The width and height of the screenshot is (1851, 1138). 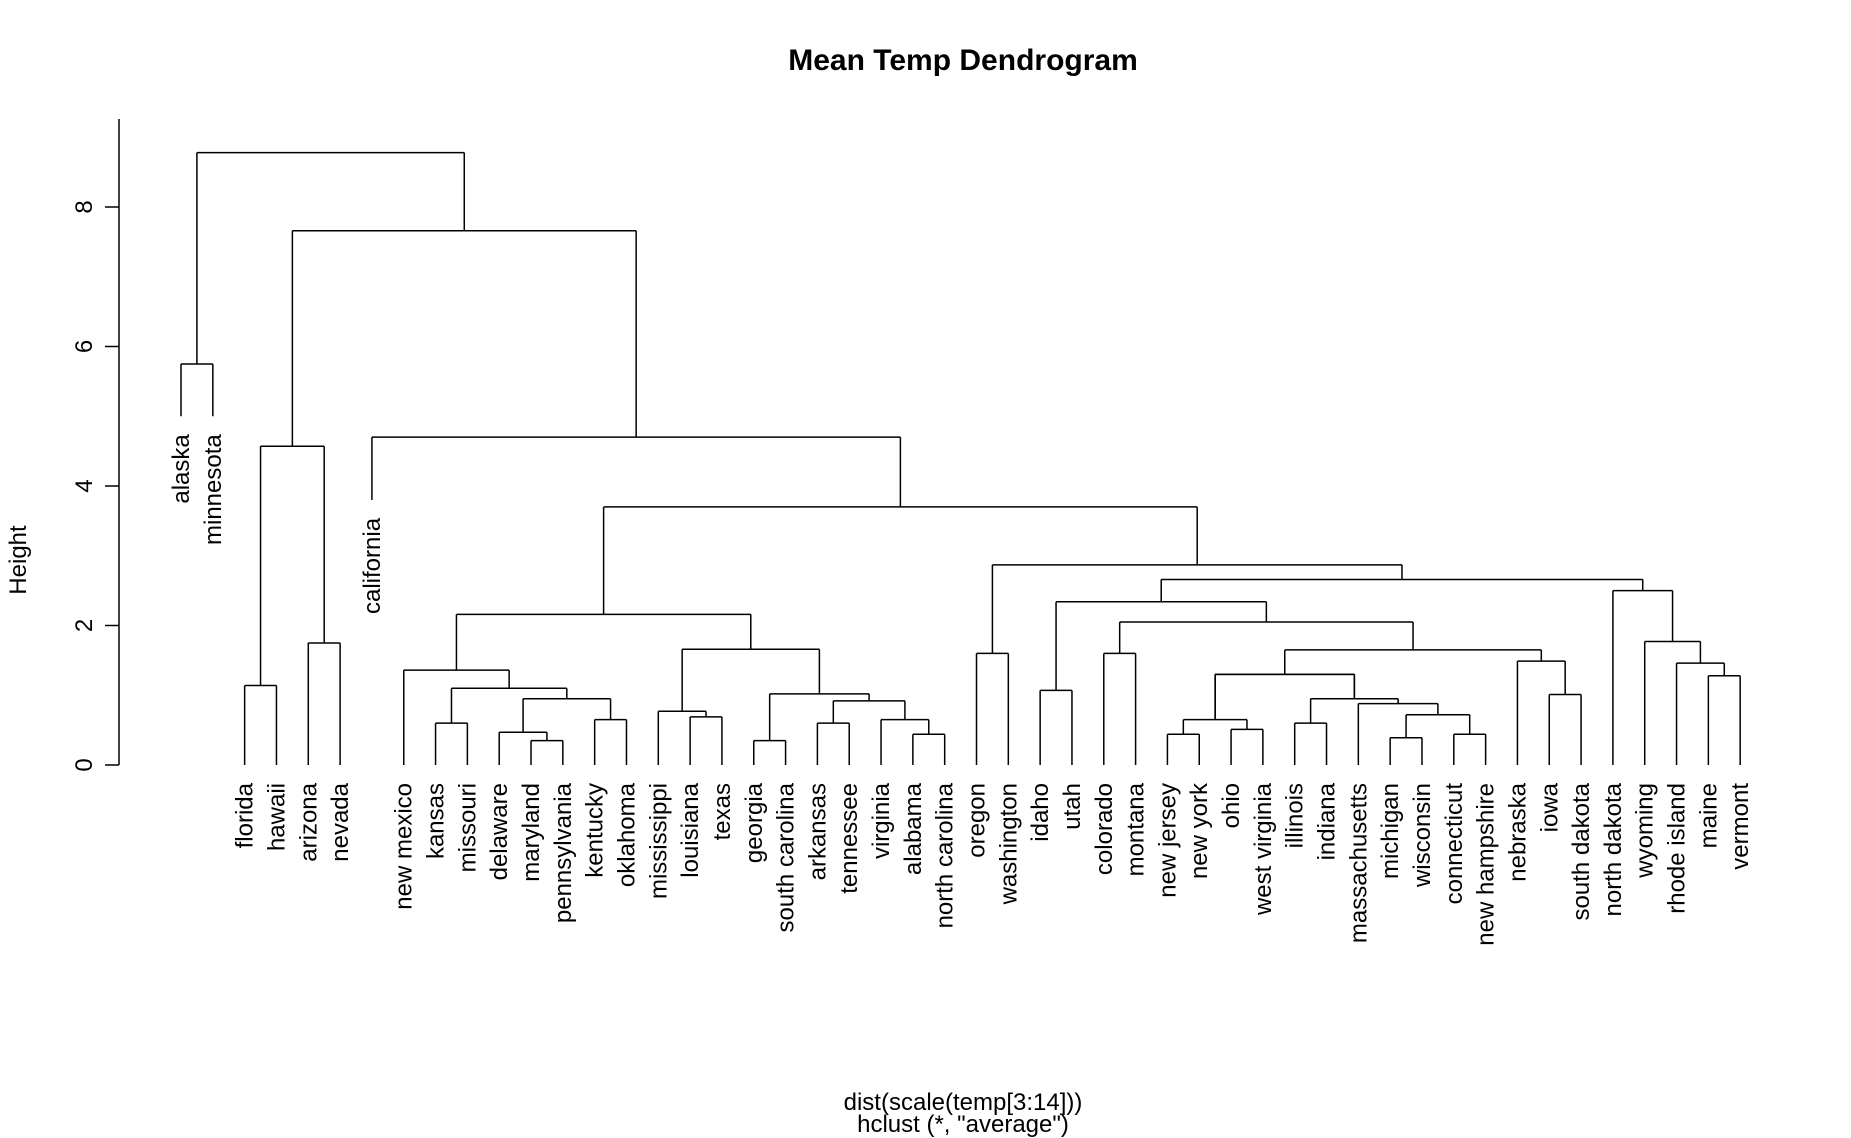 I want to click on leaf-label: missouri, so click(x=467, y=827).